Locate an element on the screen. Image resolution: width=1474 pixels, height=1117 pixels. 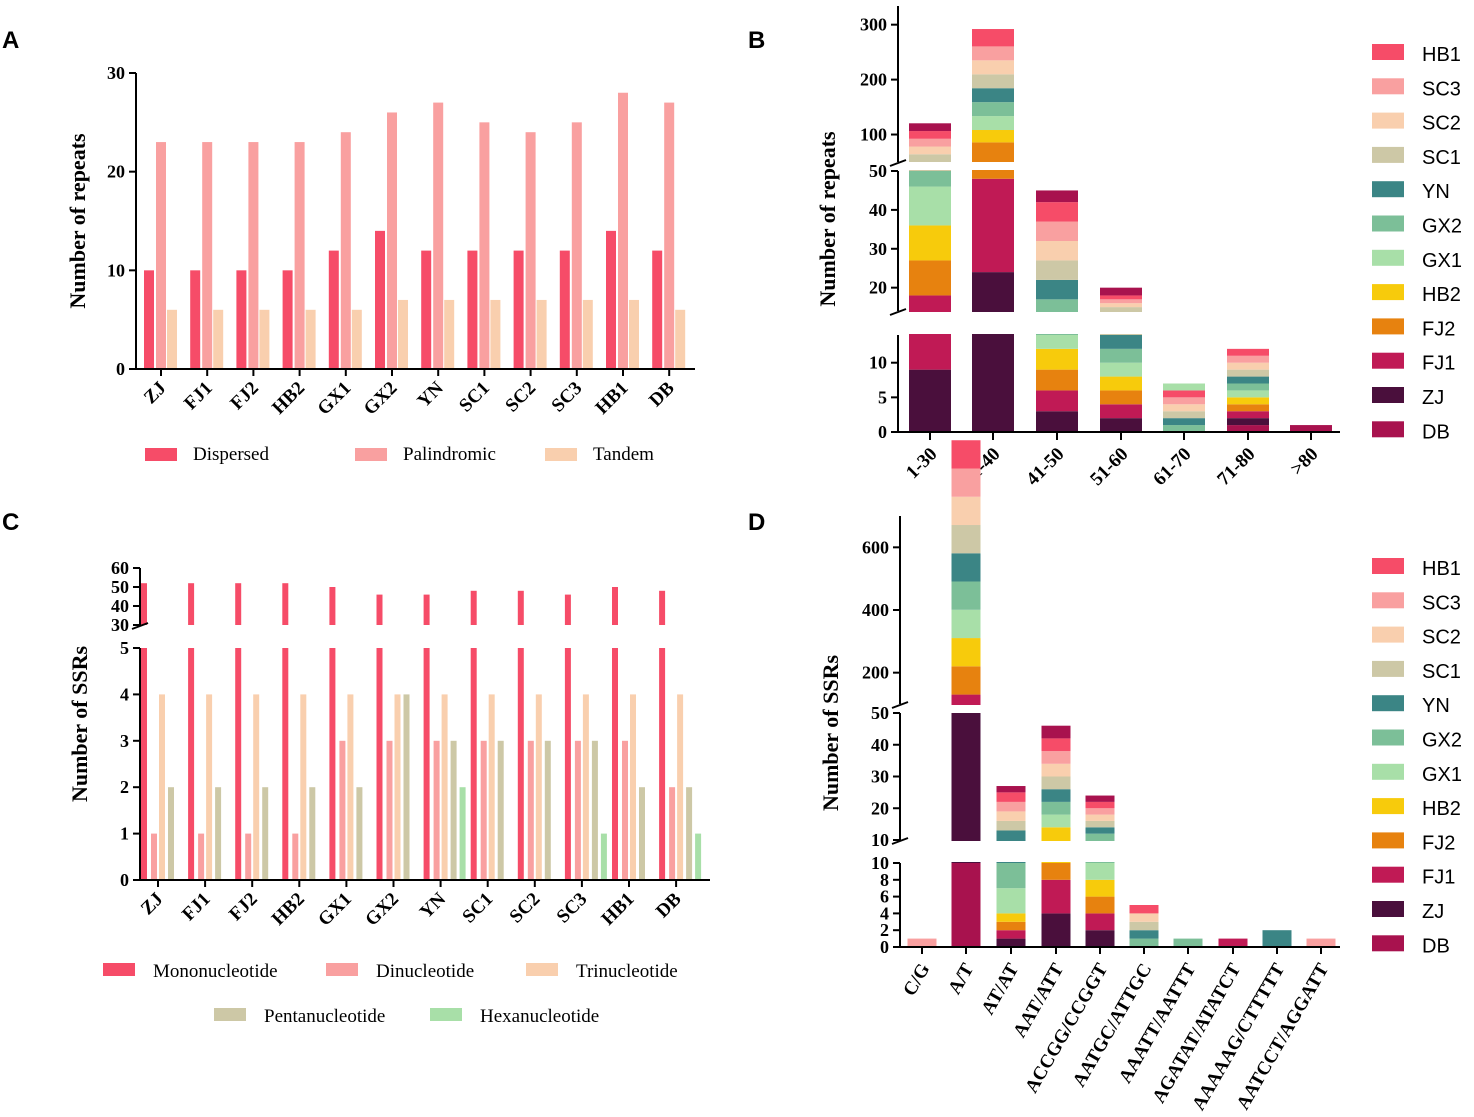
legend-swatch-trinucleotide is located at coordinates (542, 969).